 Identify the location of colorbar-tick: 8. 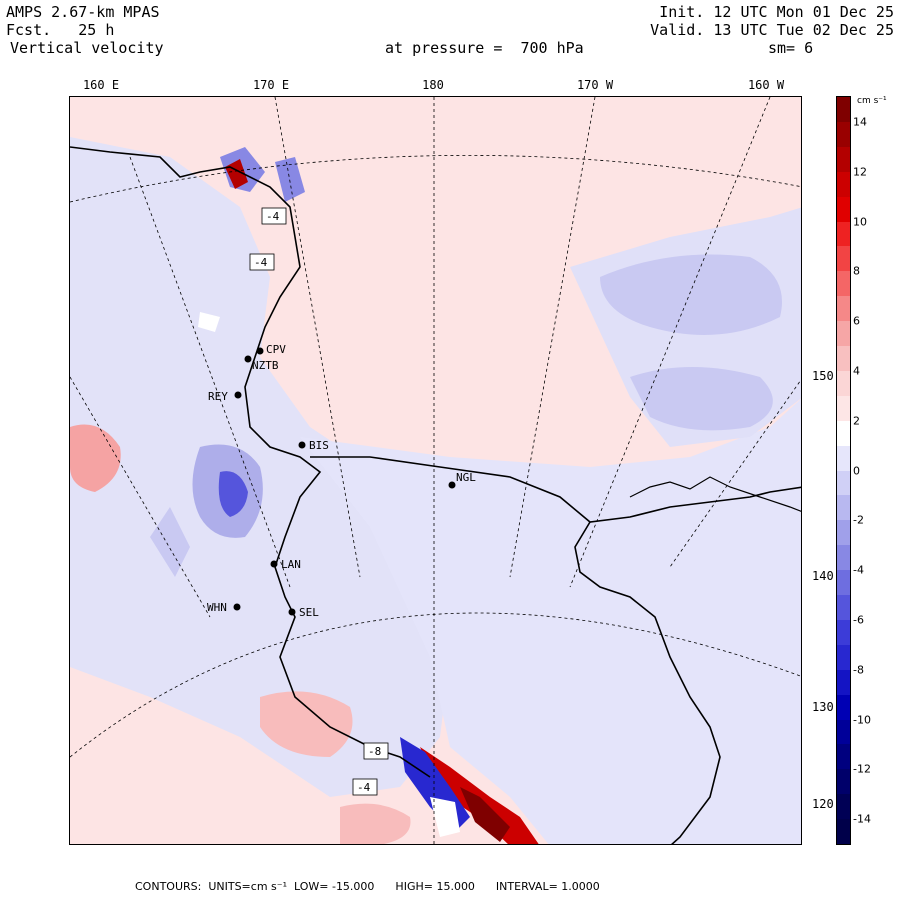
(856, 271).